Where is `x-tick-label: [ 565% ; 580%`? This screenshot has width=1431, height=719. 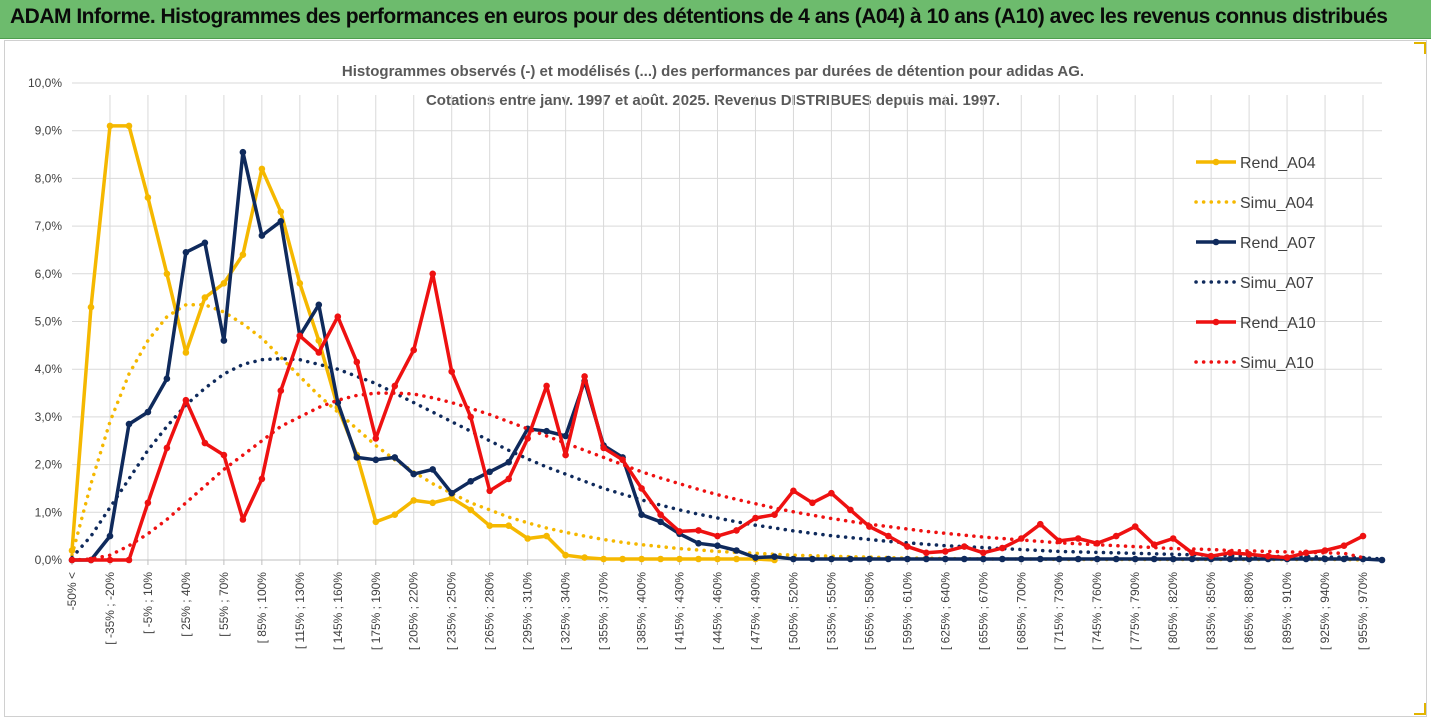 x-tick-label: [ 565% ; 580% is located at coordinates (869, 611).